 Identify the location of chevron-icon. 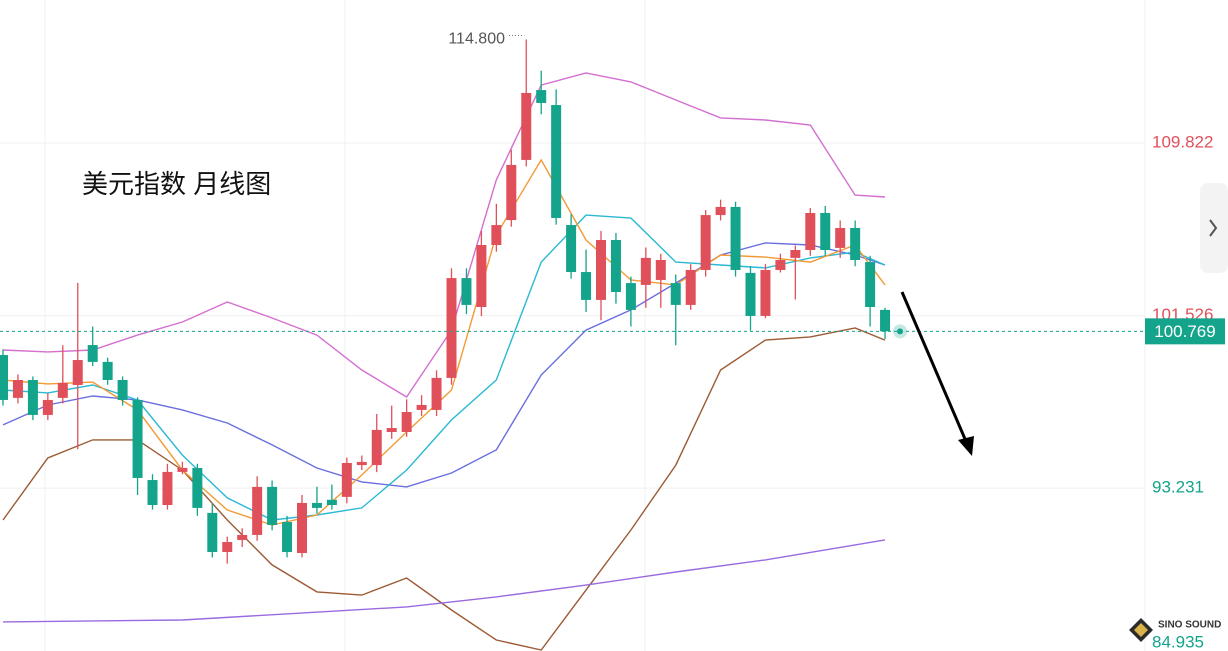
(1213, 228).